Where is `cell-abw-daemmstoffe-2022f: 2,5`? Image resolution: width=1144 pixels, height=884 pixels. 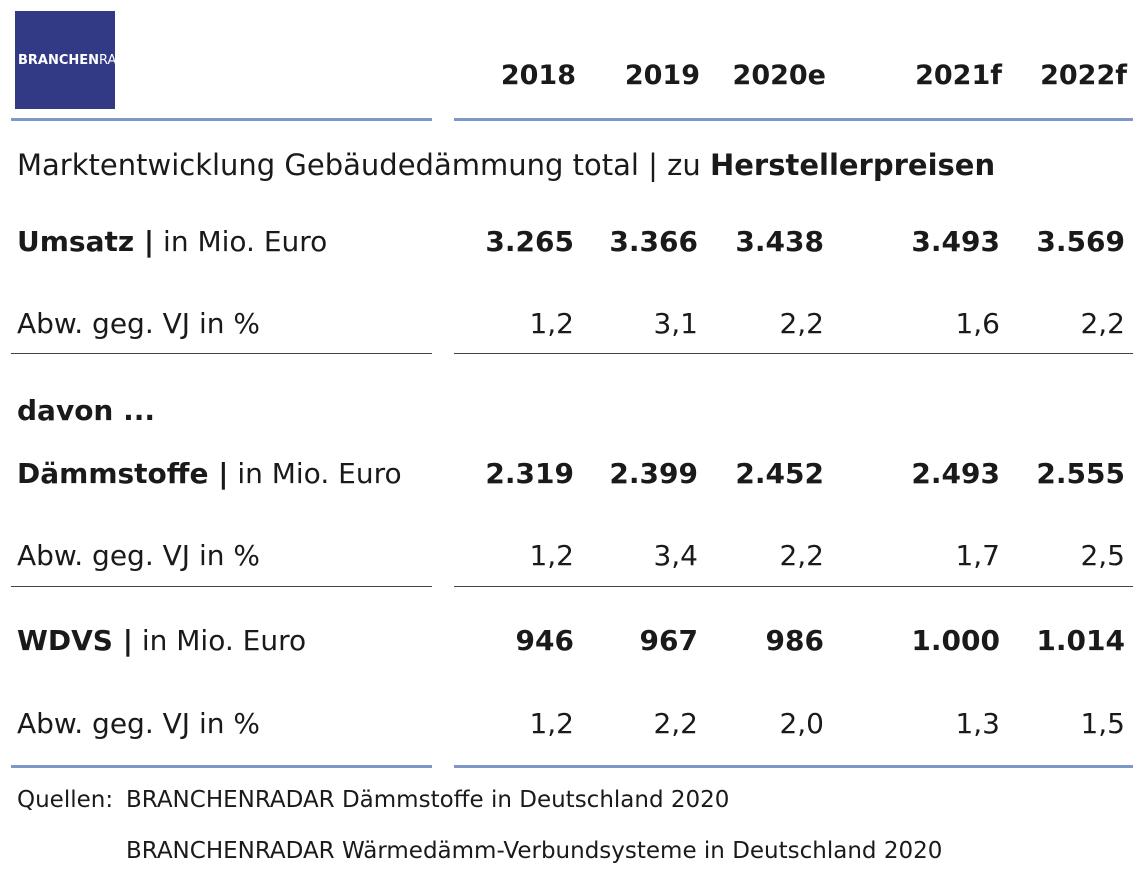
cell-abw-daemmstoffe-2022f: 2,5 is located at coordinates (1102, 555).